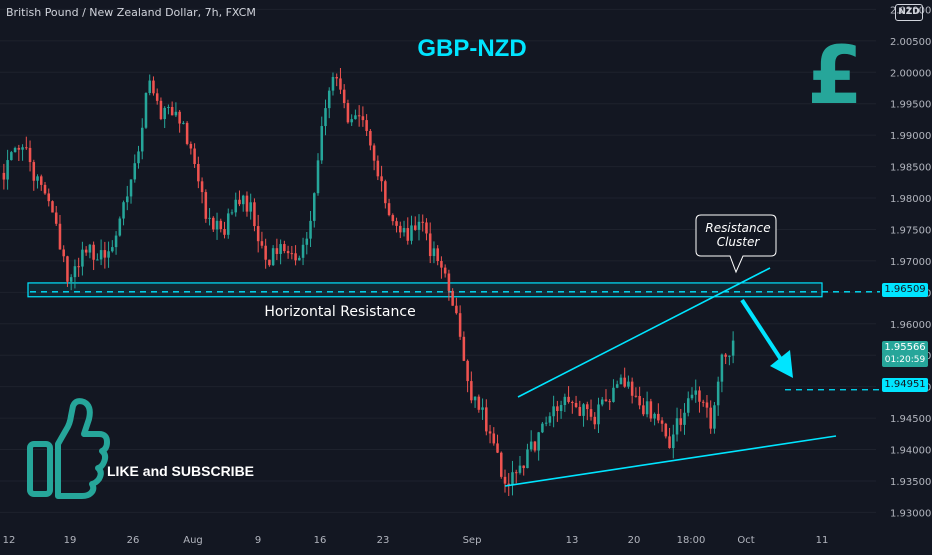  What do you see at coordinates (910, 73) in the screenshot?
I see `y-tick-label: 2.00000` at bounding box center [910, 73].